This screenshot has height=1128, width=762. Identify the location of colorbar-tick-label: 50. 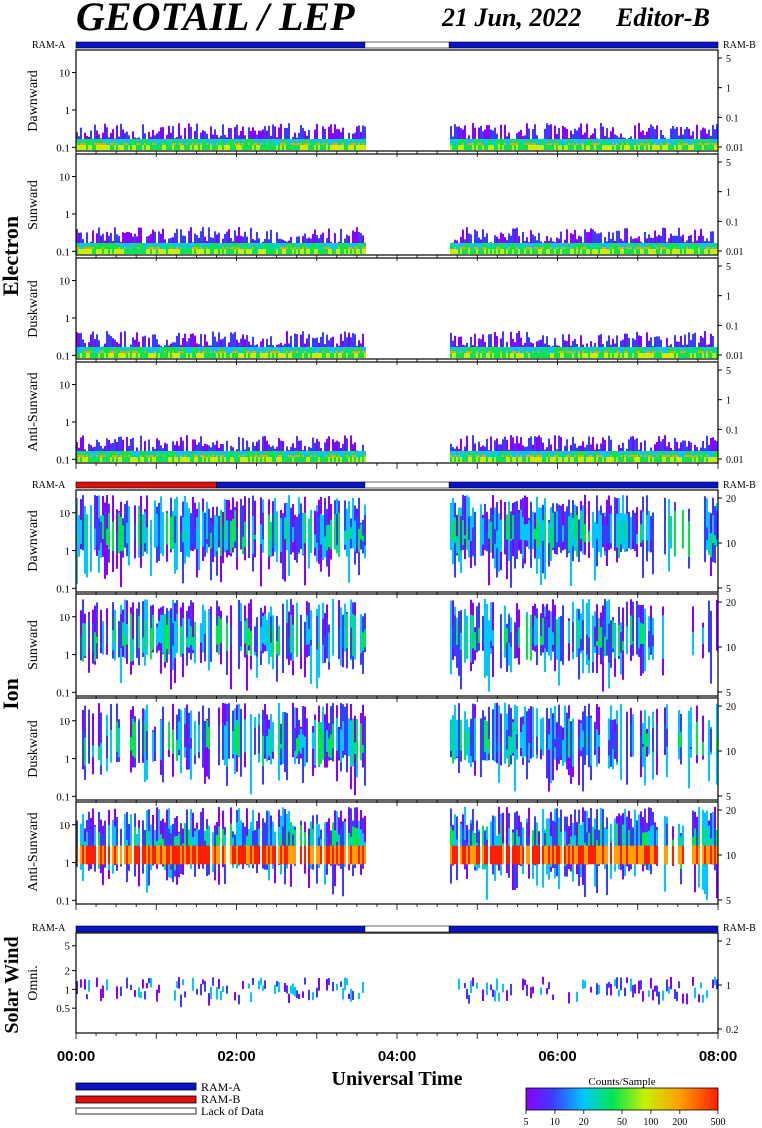
(622, 1122).